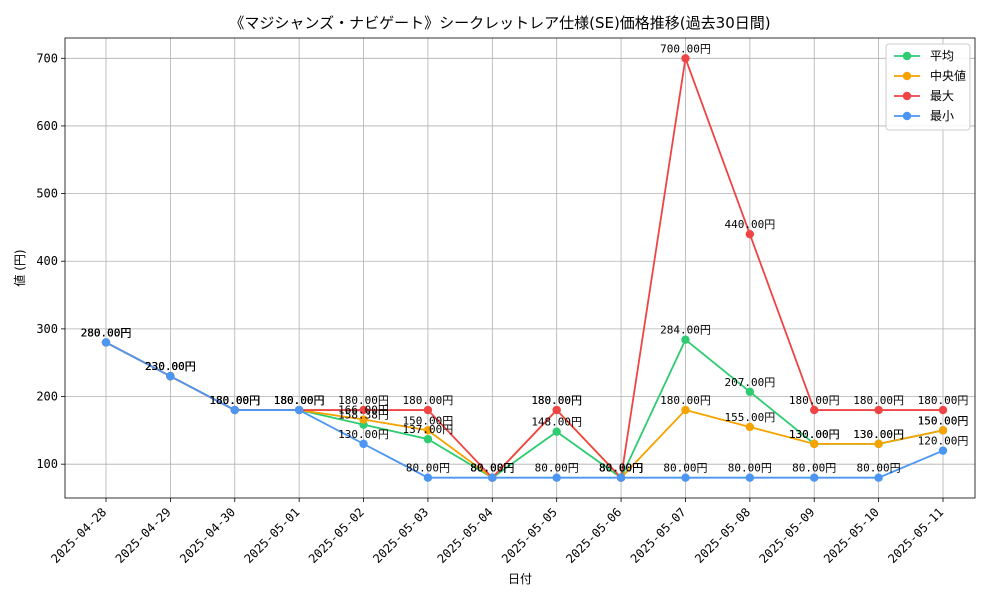 Image resolution: width=1000 pixels, height=600 pixels. Describe the element at coordinates (47, 261) in the screenshot. I see `y-tick-label: 400` at that location.